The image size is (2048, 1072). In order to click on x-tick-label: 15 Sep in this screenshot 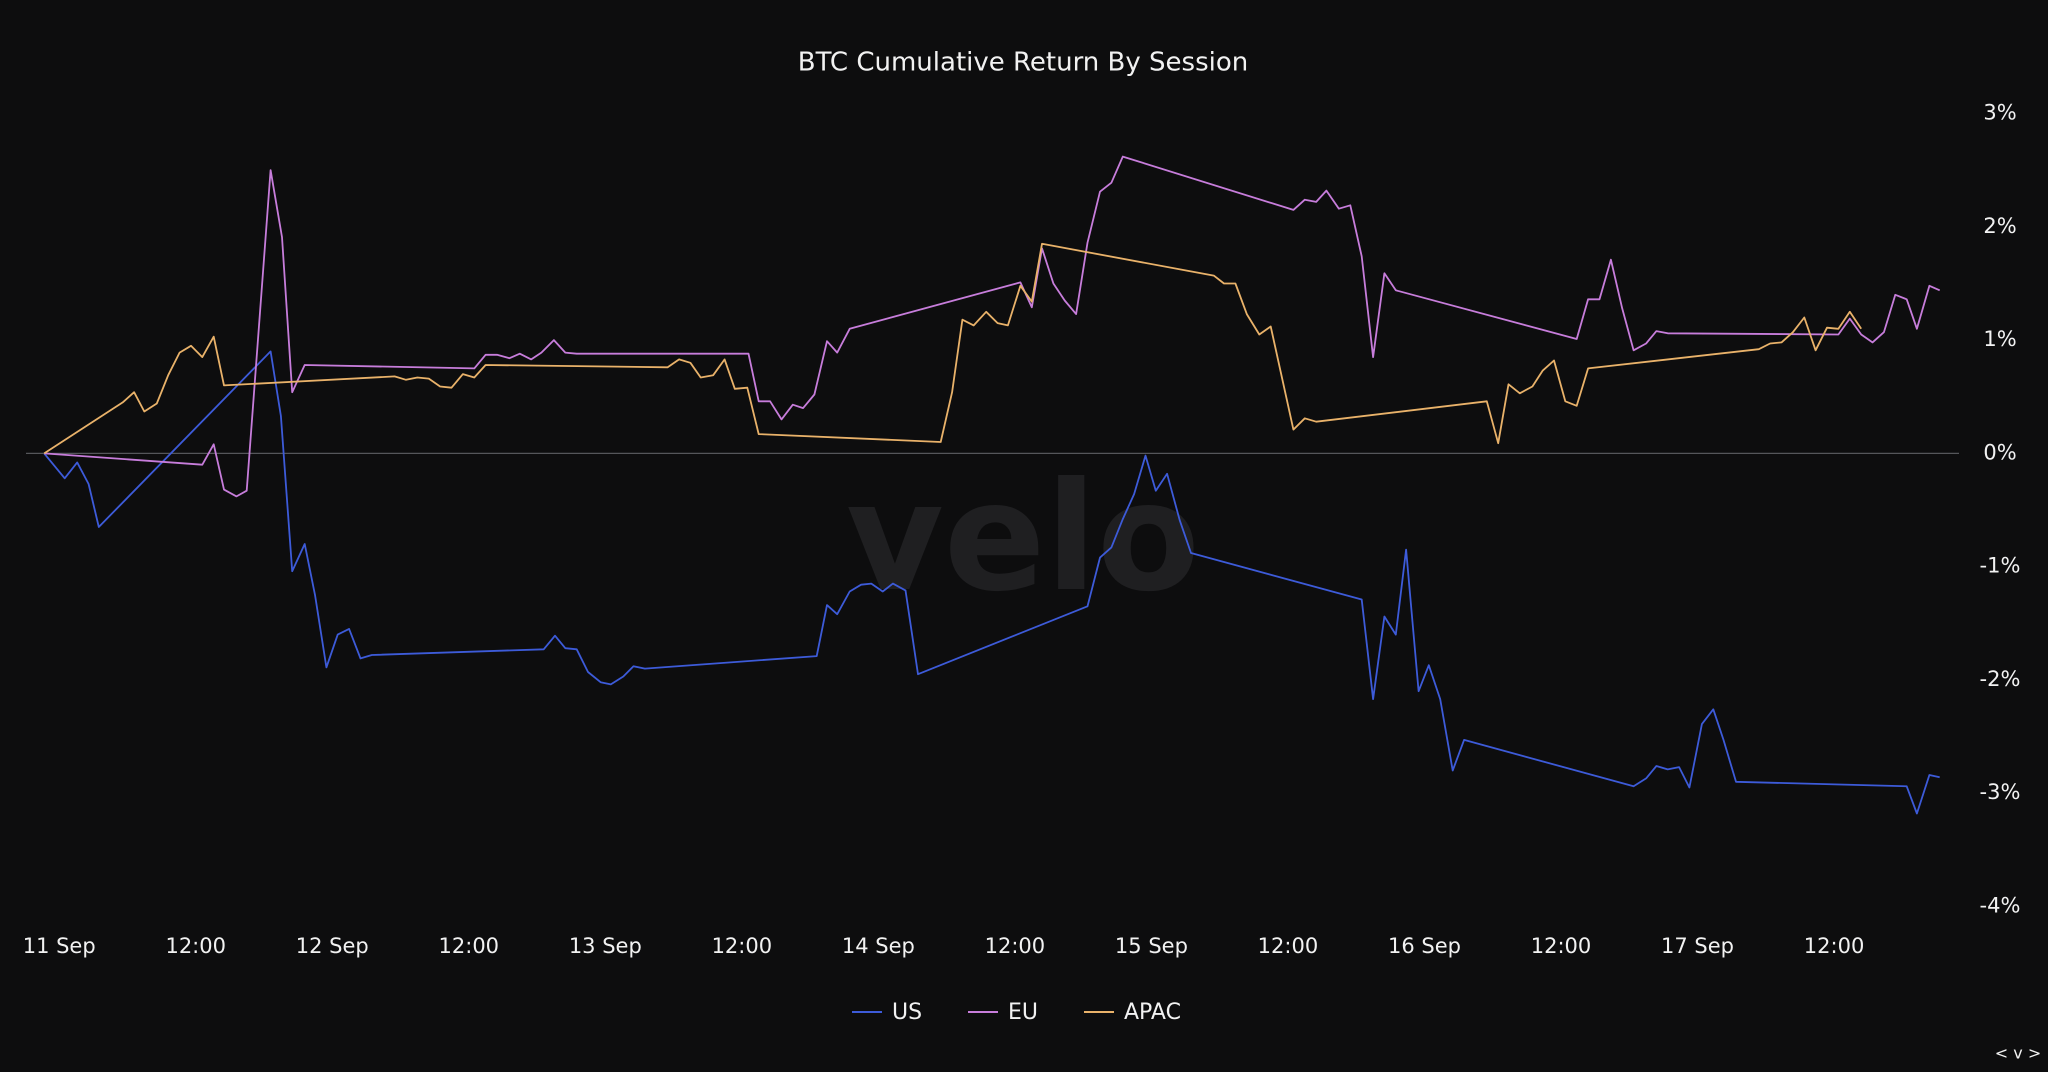, I will do `click(1151, 946)`.